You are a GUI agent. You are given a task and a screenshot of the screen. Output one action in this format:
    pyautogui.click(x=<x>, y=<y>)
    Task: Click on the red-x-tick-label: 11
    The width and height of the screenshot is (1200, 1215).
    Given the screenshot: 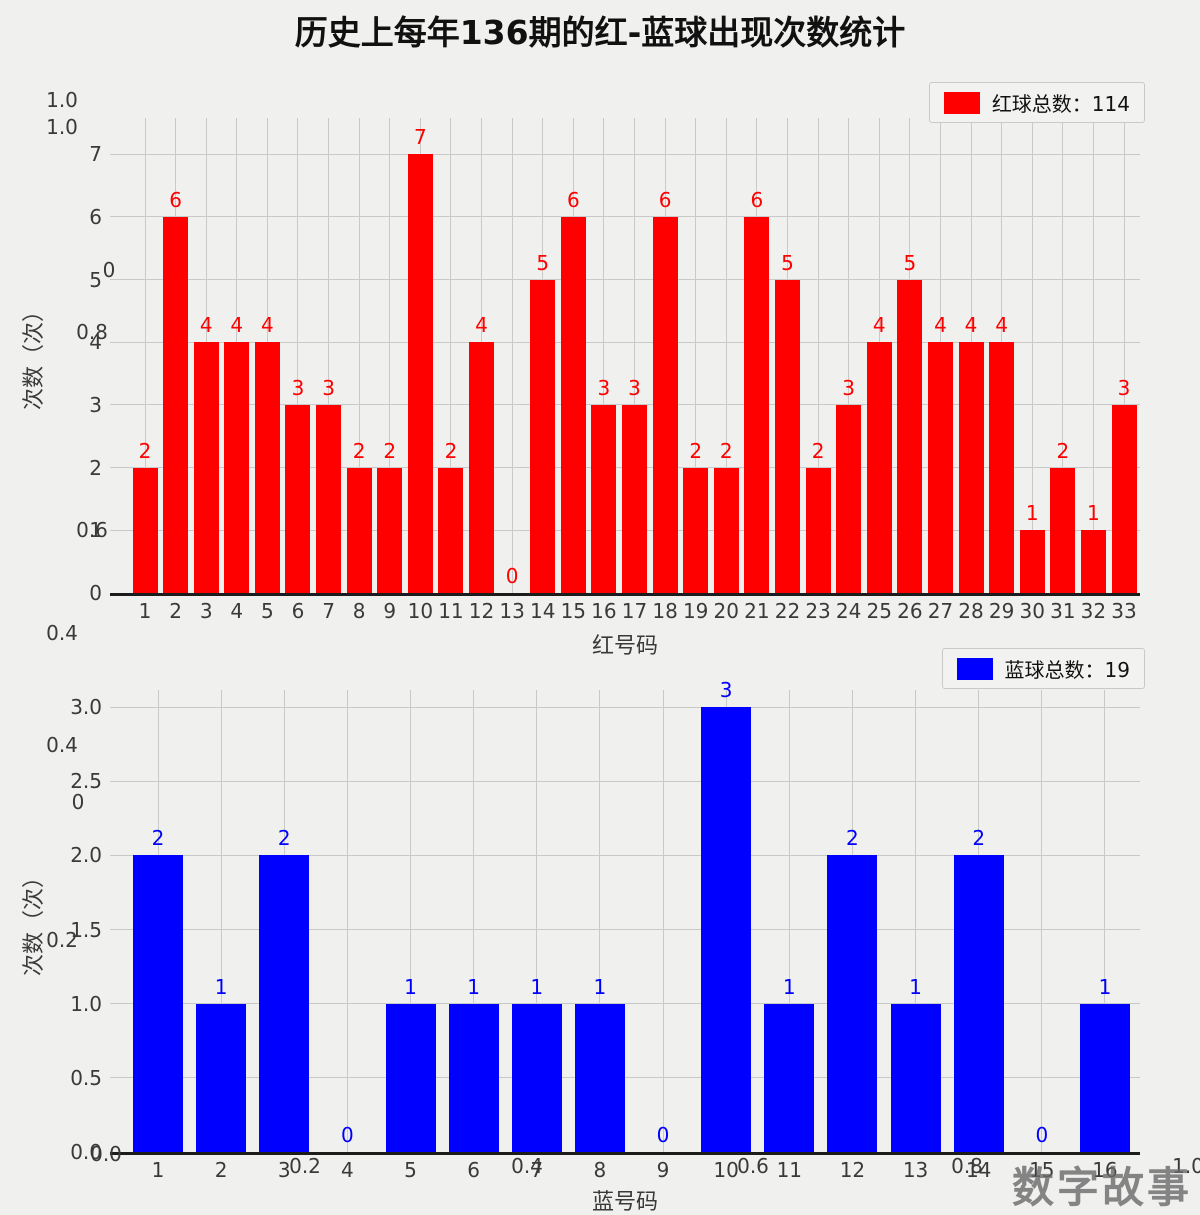 What is the action you would take?
    pyautogui.click(x=451, y=611)
    